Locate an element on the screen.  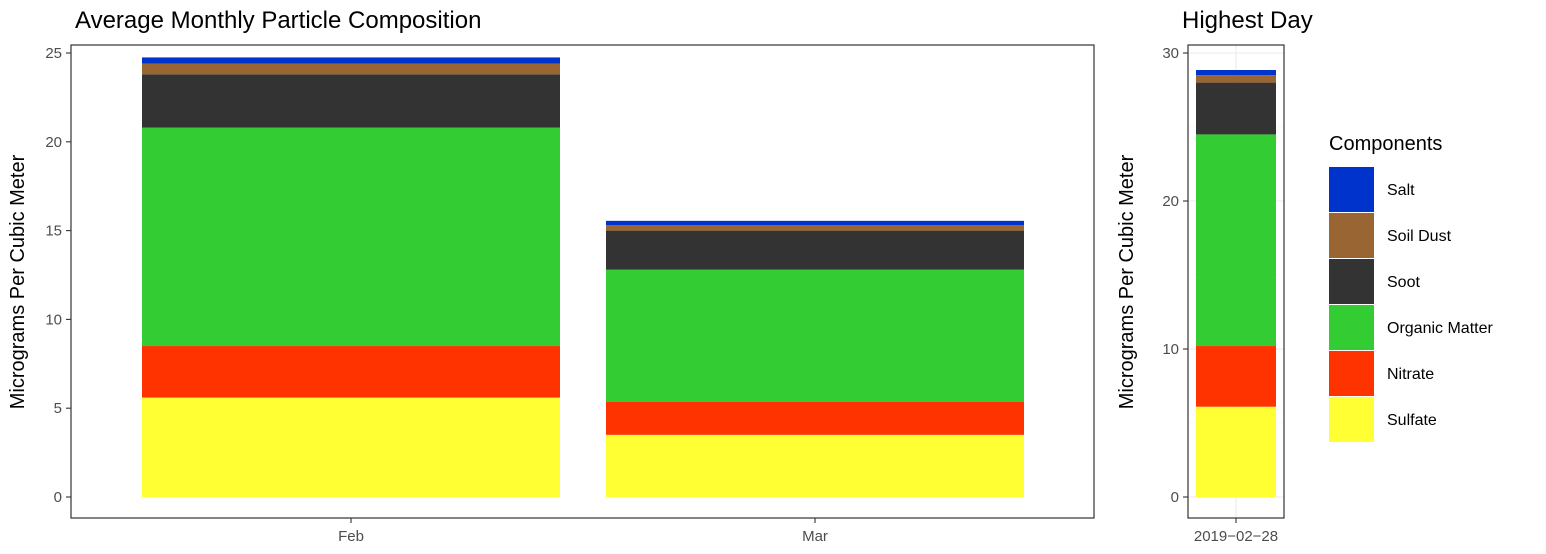
monthly-bar-mar-sulfate is located at coordinates (815, 465).